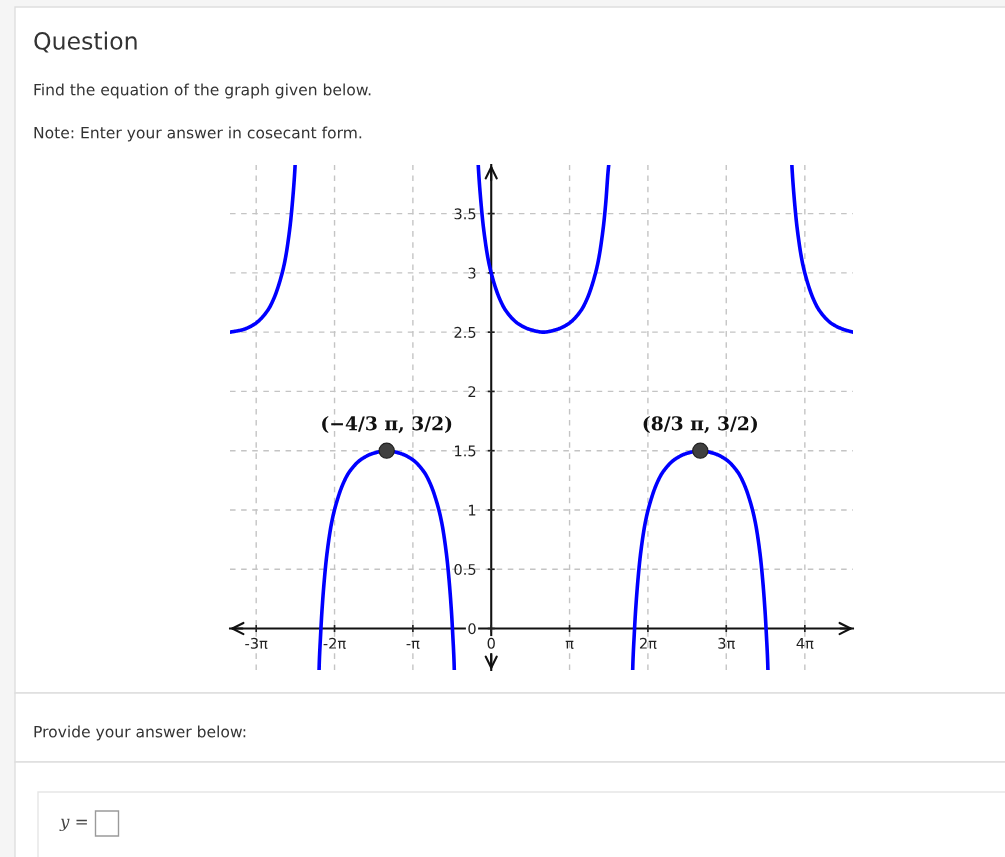 The width and height of the screenshot is (1005, 857). What do you see at coordinates (491, 643) in the screenshot?
I see `x-tick-label: 0` at bounding box center [491, 643].